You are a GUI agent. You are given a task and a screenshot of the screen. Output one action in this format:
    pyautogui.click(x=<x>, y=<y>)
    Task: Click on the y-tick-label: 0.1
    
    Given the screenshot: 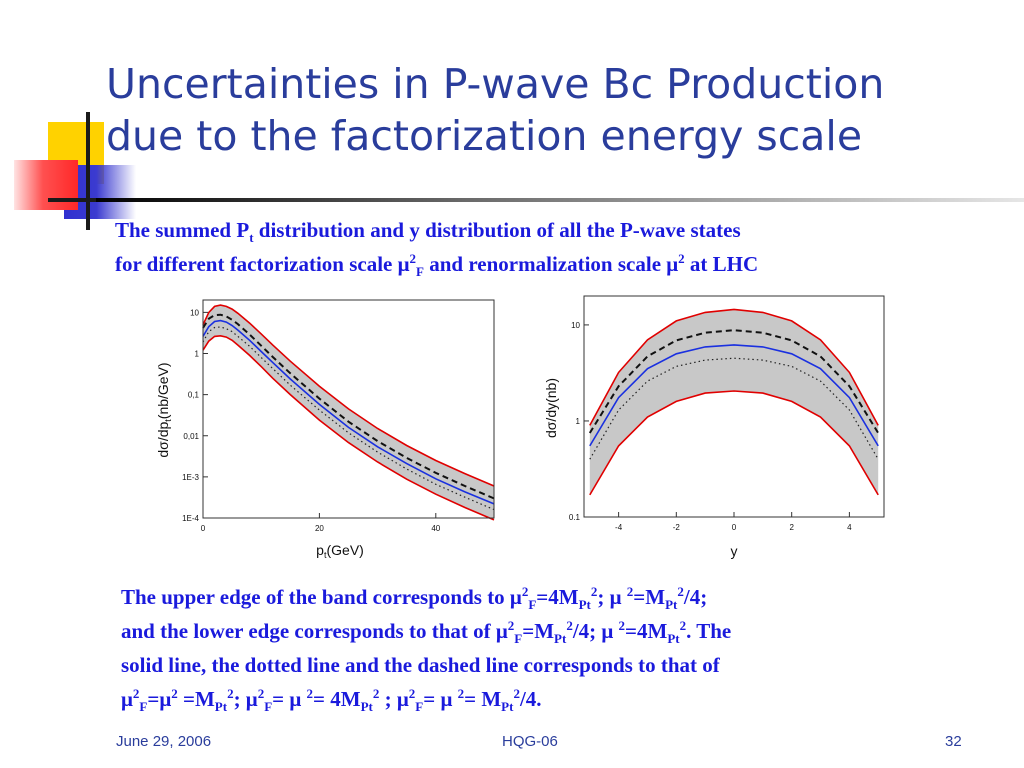 What is the action you would take?
    pyautogui.click(x=575, y=517)
    